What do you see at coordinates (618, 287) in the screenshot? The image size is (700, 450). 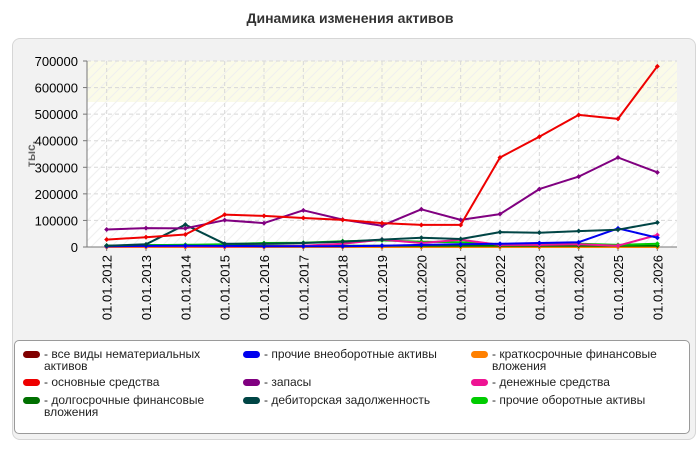 I see `x-tick-label: 01.01.2025` at bounding box center [618, 287].